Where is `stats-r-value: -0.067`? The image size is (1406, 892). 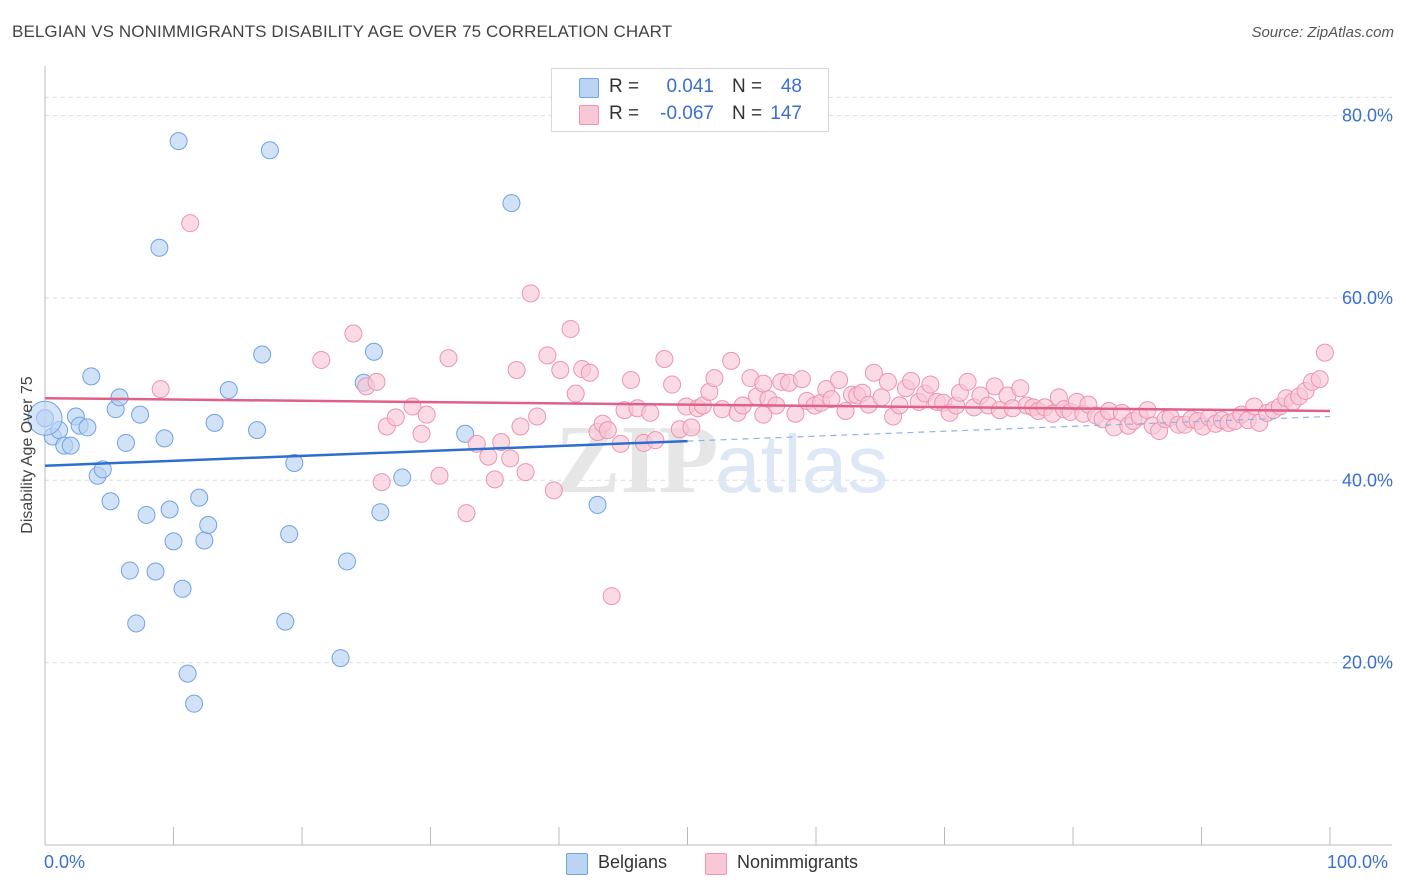 stats-r-value: -0.067 is located at coordinates (687, 113).